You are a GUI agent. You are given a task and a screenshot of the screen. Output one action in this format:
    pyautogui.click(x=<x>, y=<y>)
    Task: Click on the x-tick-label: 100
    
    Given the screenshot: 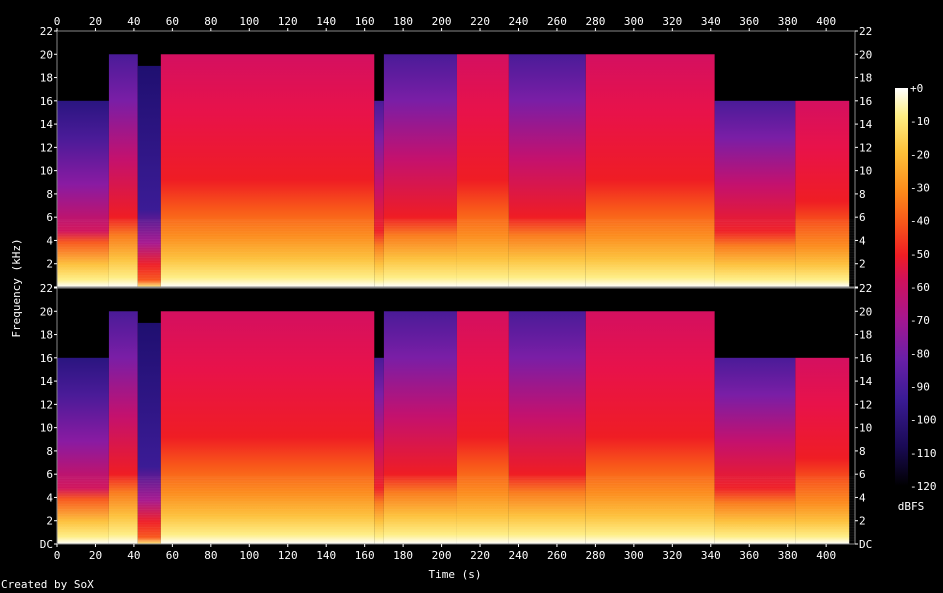 What is the action you would take?
    pyautogui.click(x=249, y=21)
    